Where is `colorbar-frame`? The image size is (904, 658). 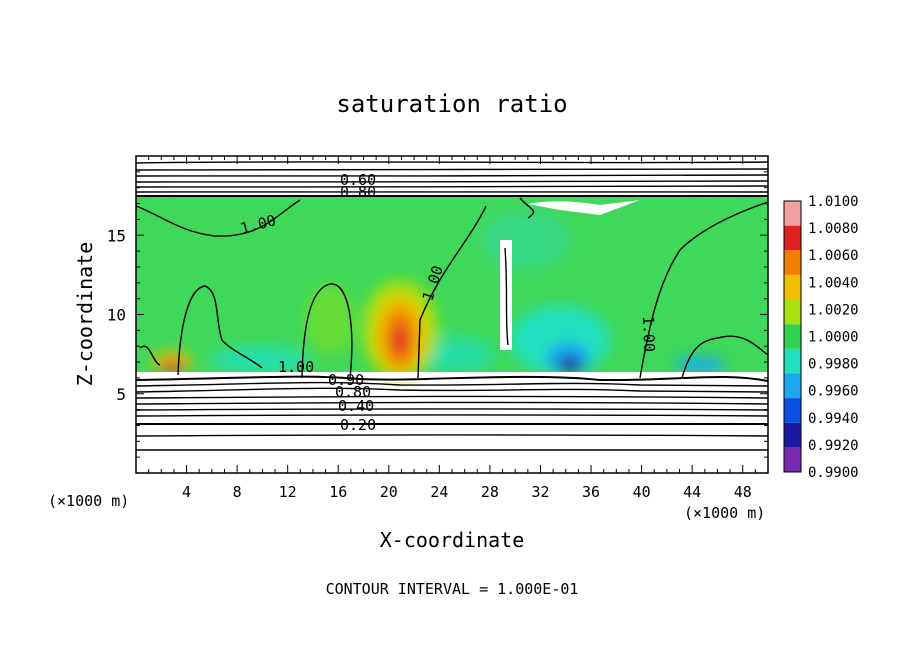
colorbar-frame is located at coordinates (792, 336).